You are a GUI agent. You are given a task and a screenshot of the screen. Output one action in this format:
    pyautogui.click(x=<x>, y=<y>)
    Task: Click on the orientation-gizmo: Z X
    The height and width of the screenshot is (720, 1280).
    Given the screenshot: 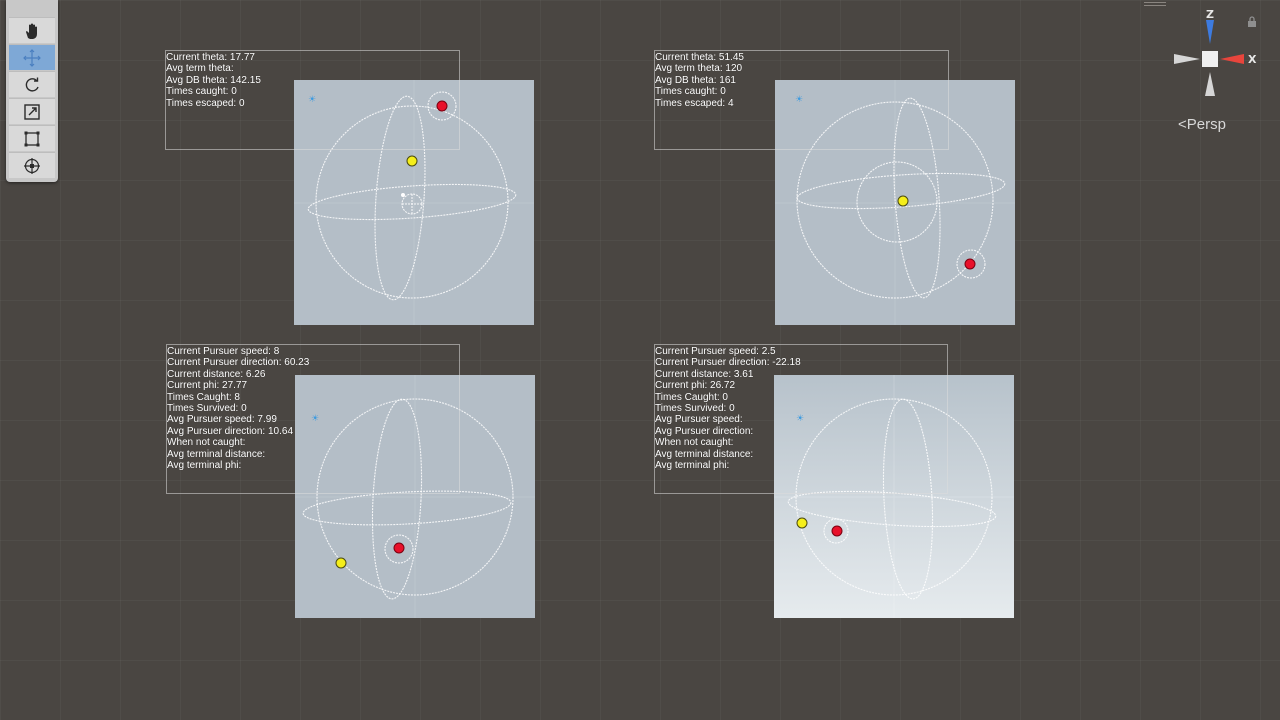 What is the action you would take?
    pyautogui.click(x=1215, y=55)
    